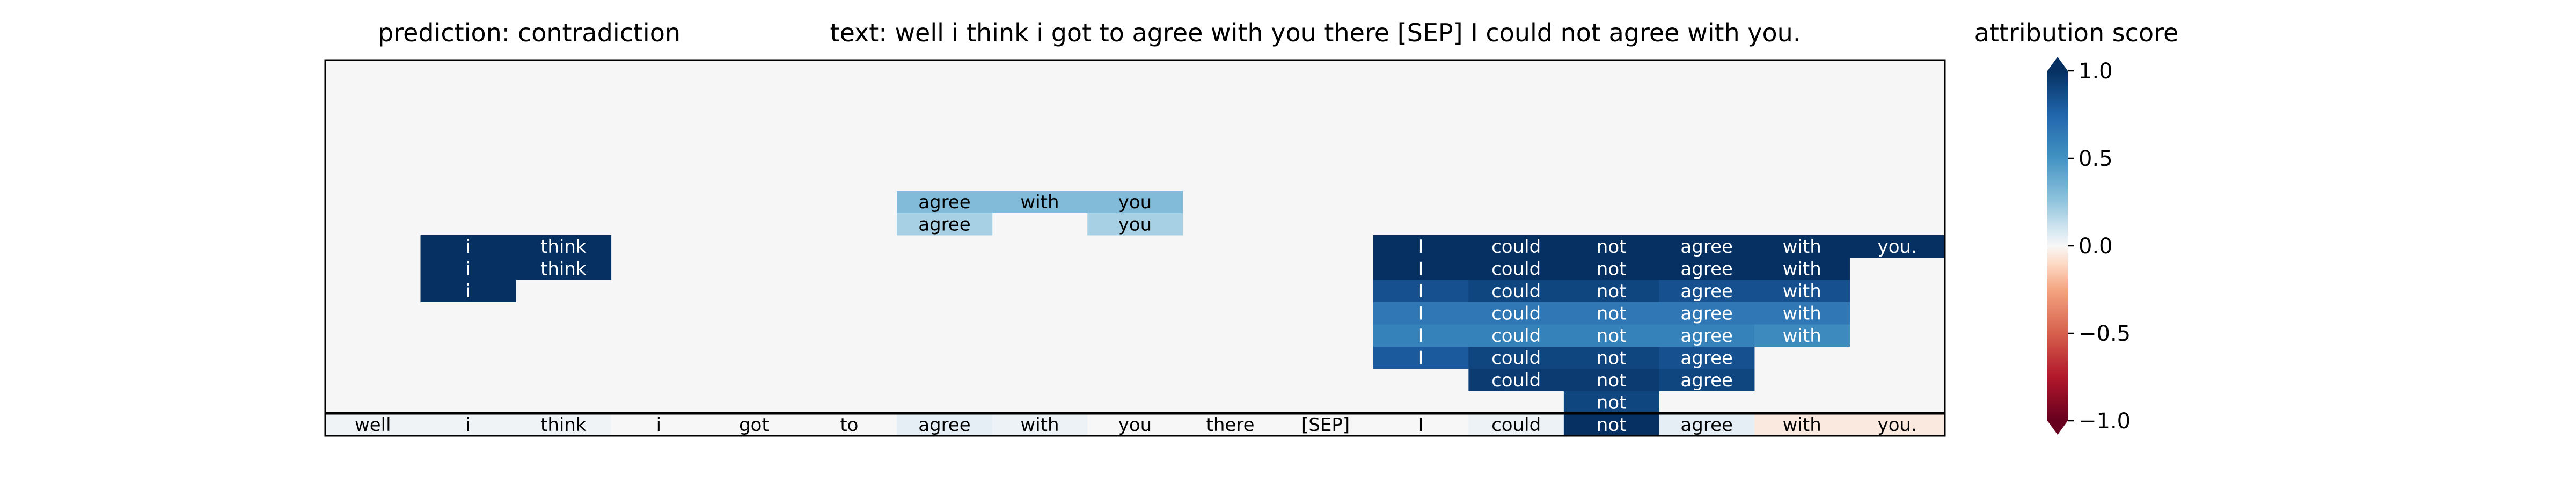 Image resolution: width=2576 pixels, height=483 pixels. What do you see at coordinates (2057, 428) in the screenshot?
I see `colorbar-extend-min` at bounding box center [2057, 428].